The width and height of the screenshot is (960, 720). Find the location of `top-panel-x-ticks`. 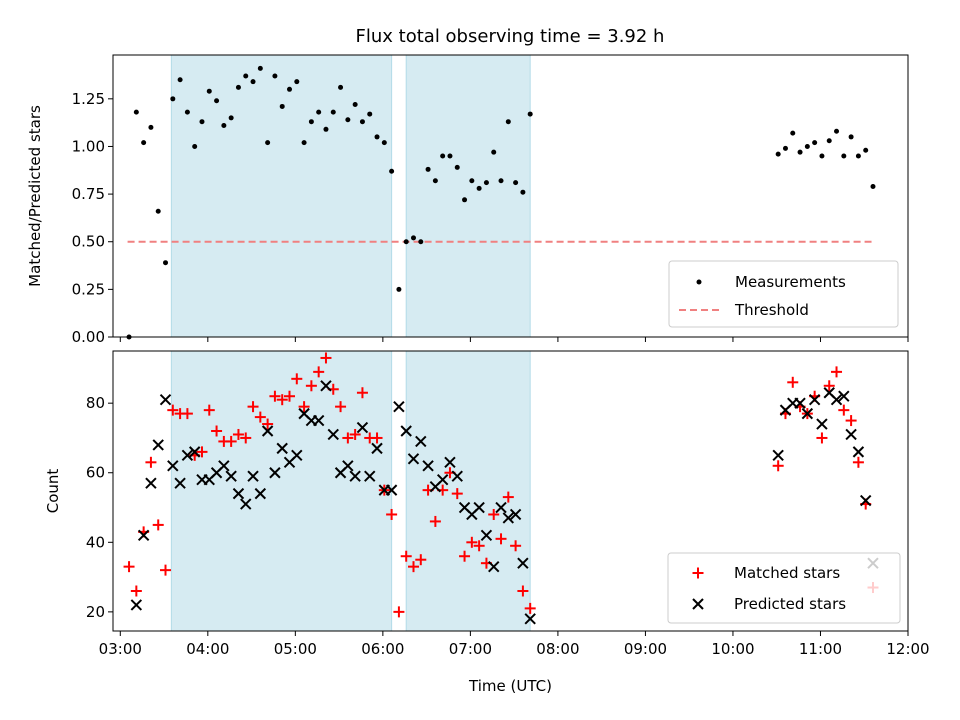

top-panel-x-ticks is located at coordinates (514, 339).